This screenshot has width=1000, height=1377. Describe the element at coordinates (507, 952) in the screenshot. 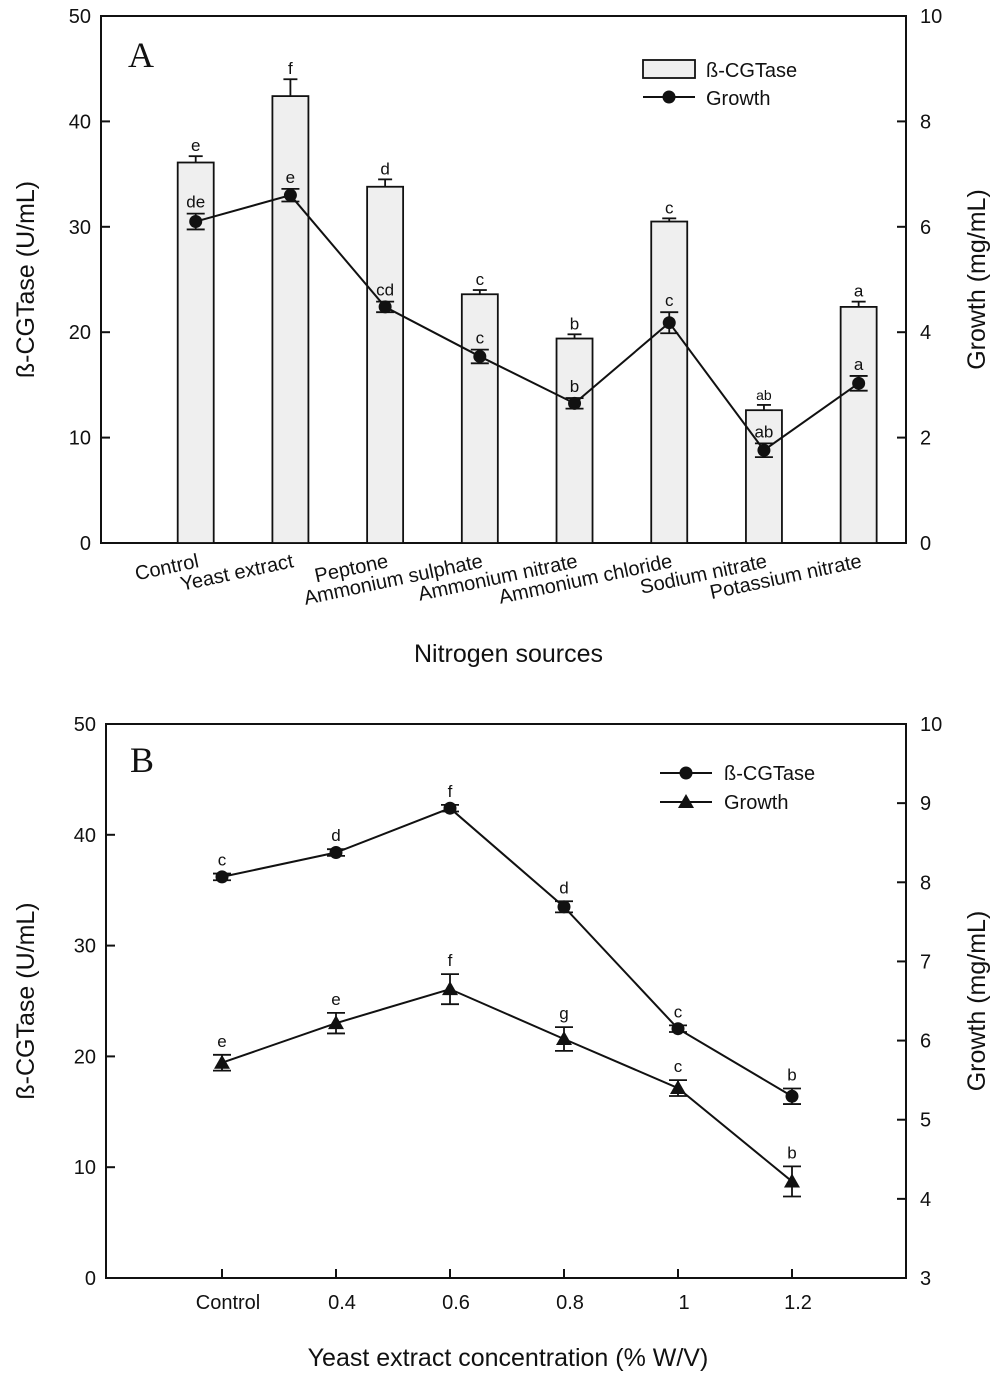

I see `cgtase-line` at that location.